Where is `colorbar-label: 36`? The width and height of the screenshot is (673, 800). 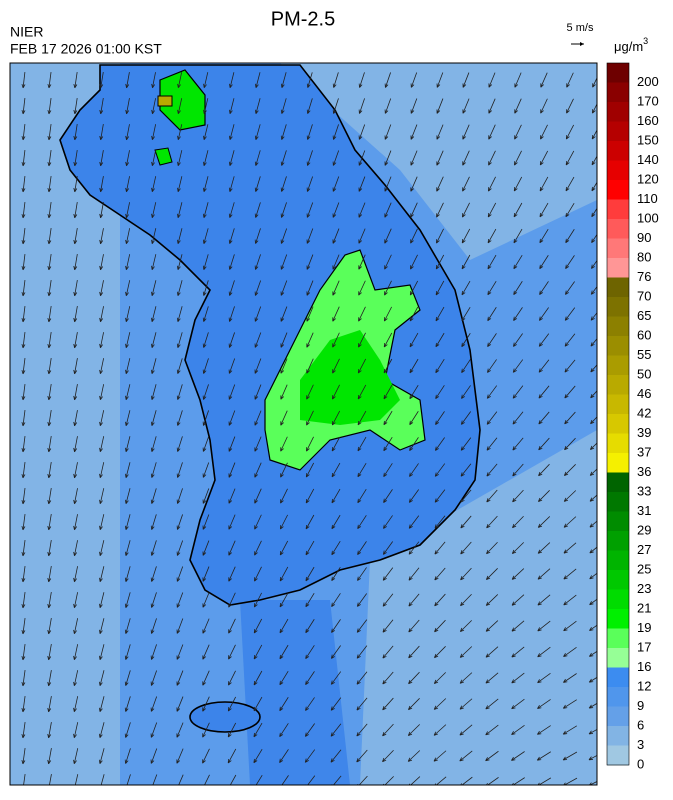
colorbar-label: 36 is located at coordinates (644, 471).